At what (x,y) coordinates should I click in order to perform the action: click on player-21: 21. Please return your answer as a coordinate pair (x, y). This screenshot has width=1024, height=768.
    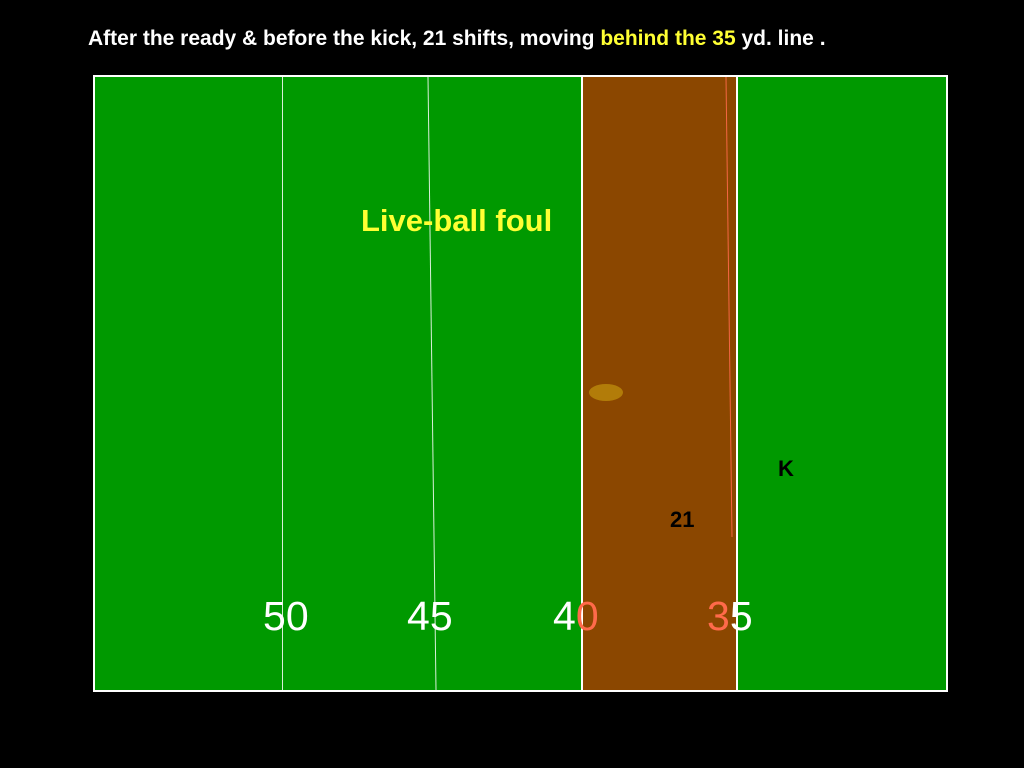
    Looking at the image, I should click on (682, 519).